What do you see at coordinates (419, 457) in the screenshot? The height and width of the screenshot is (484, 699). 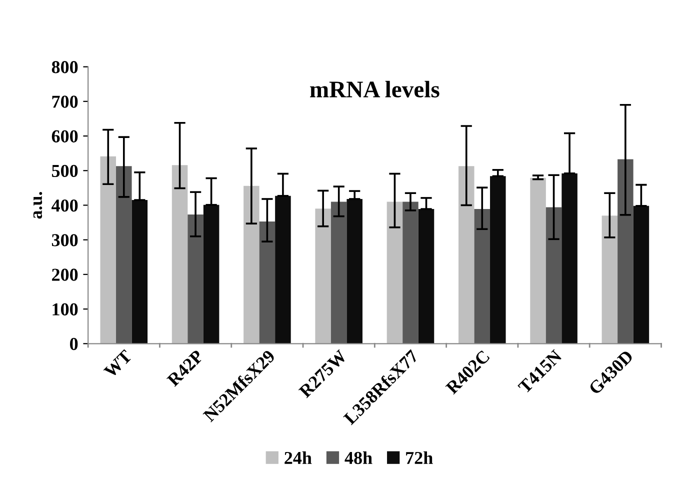 I see `legend-label: 72h` at bounding box center [419, 457].